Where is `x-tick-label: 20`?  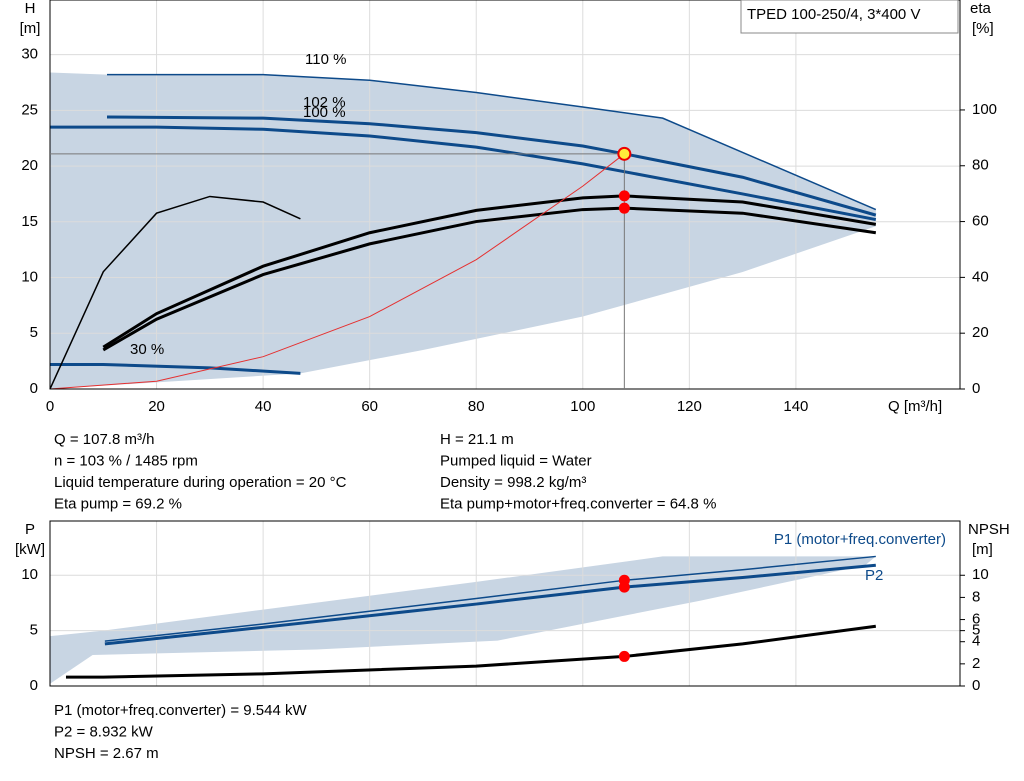
x-tick-label: 20 is located at coordinates (156, 406).